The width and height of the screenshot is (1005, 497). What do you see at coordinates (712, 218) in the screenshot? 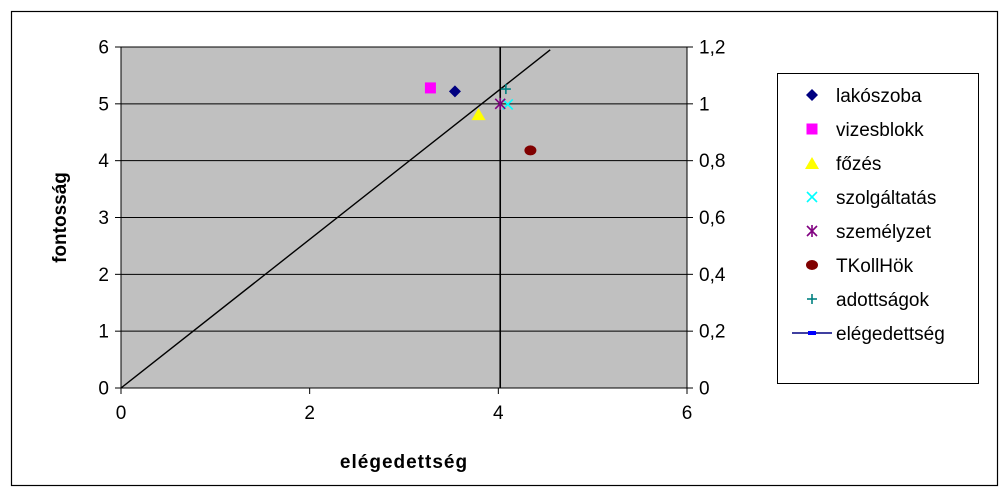
I see `y2-tick-label: 0,6` at bounding box center [712, 218].